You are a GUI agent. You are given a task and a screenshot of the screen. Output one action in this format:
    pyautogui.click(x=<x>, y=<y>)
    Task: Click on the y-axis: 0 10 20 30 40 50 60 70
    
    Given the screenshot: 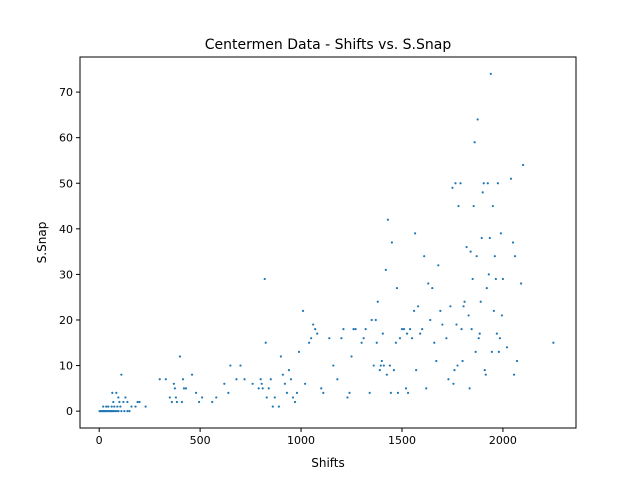 What is the action you would take?
    pyautogui.click(x=69, y=252)
    